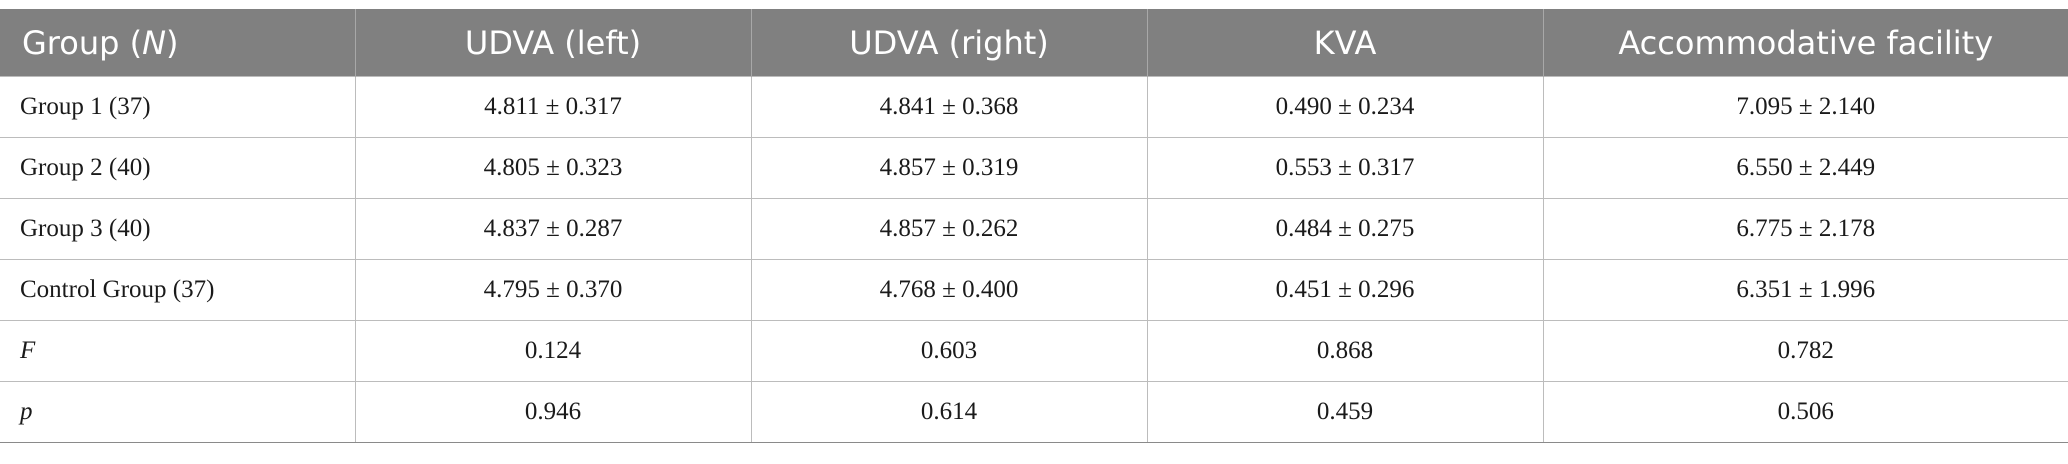  What do you see at coordinates (949, 168) in the screenshot?
I see `cell-udva-right: 4.857 ± 0.319` at bounding box center [949, 168].